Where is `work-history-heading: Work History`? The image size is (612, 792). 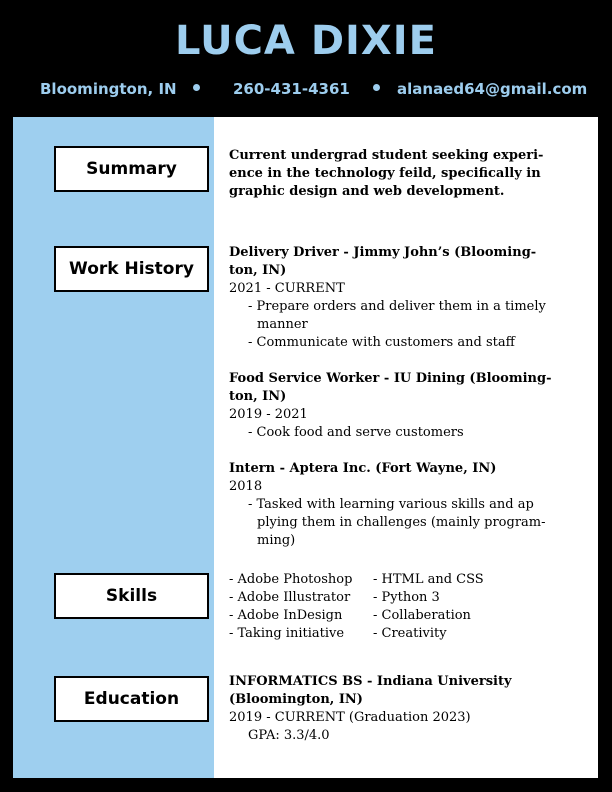
work-history-heading: Work History is located at coordinates (131, 269).